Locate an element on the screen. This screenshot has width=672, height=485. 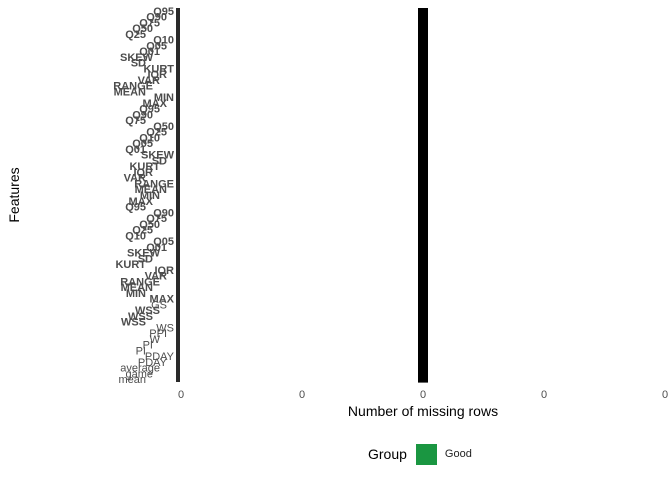
y-tick-label: MAX is located at coordinates (141, 202).